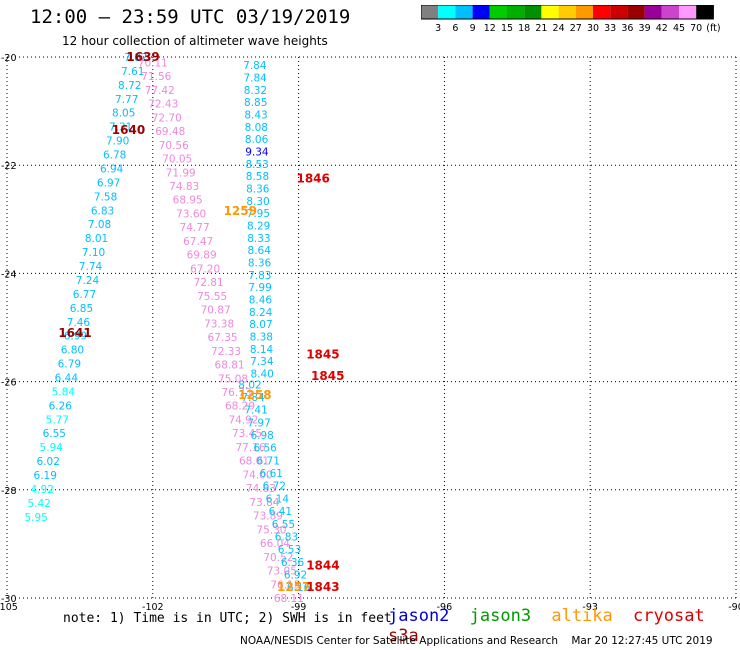  Describe the element at coordinates (240, 211) in the screenshot. I see `pass-time-label: 1259` at that location.